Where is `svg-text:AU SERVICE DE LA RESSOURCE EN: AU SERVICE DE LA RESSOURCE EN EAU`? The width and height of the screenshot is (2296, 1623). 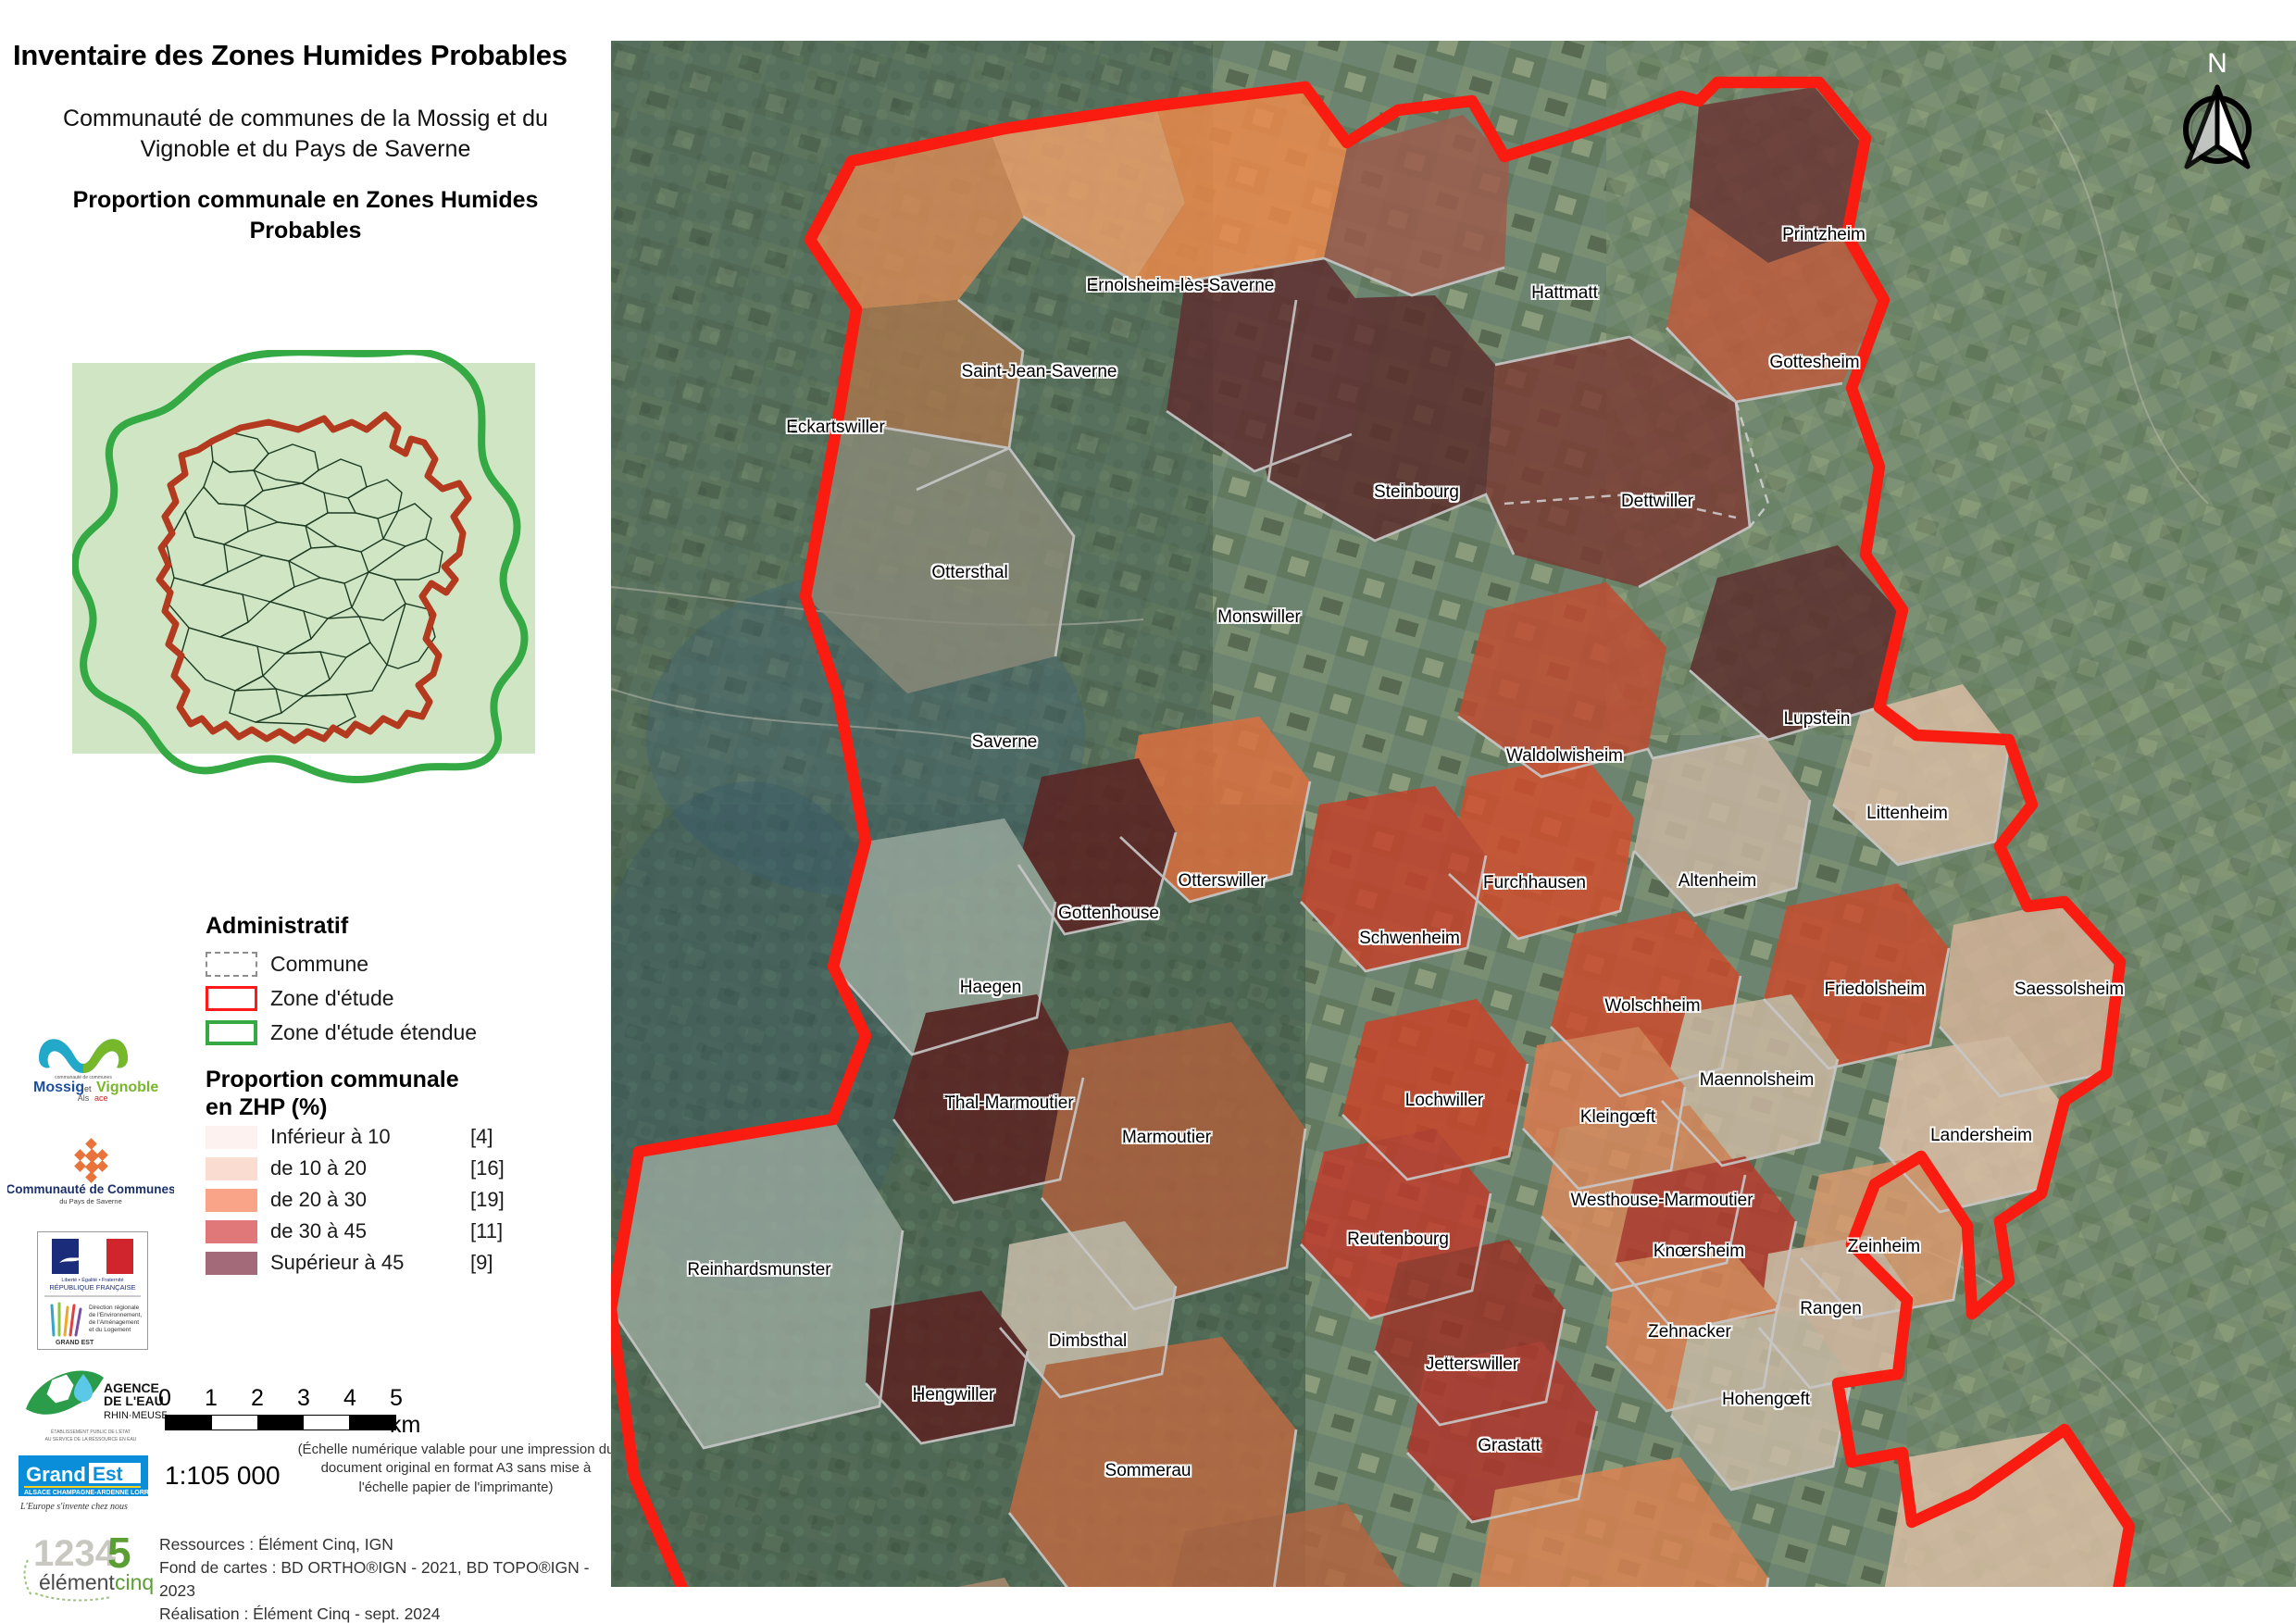
svg-text:AU SERVICE DE LA RESSOURCE EN: AU SERVICE DE LA RESSOURCE EN EAU is located at coordinates (91, 1440).